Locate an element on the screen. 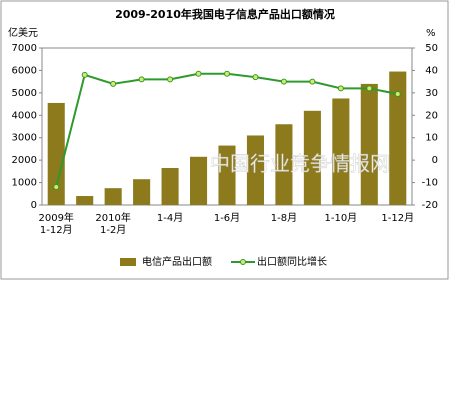  x-tick-label: 1-10月 is located at coordinates (341, 218).